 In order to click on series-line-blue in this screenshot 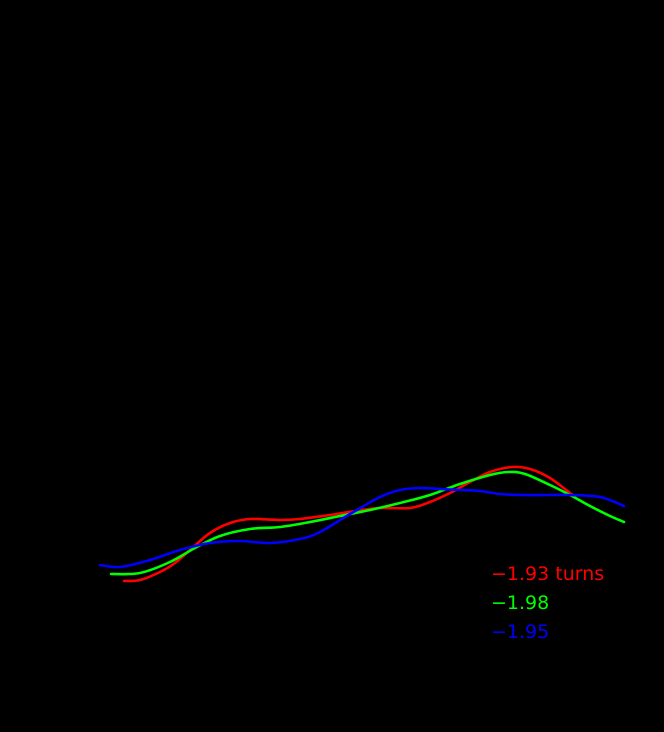, I will do `click(362, 527)`.